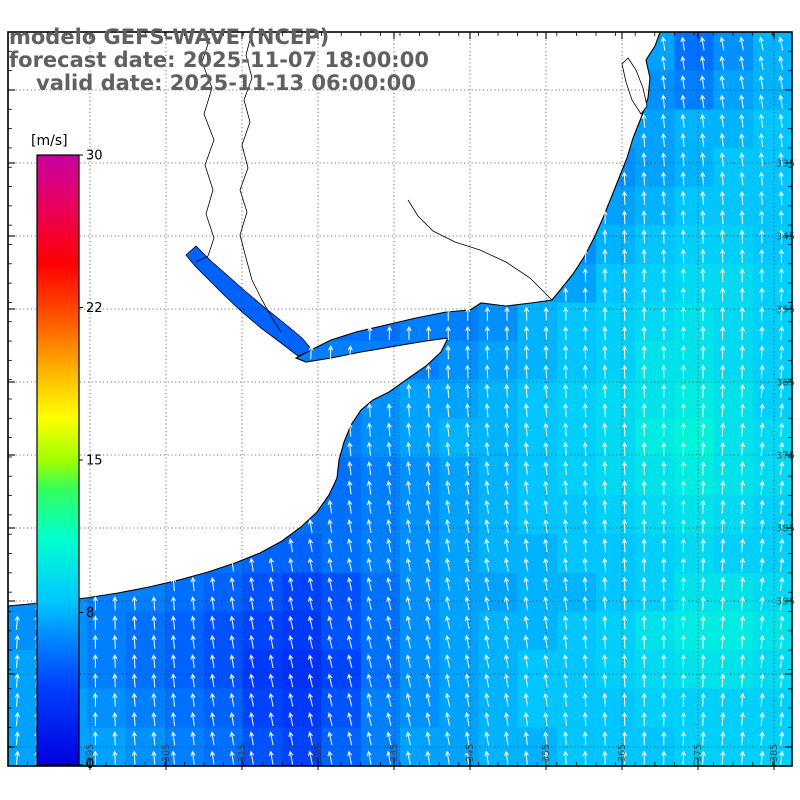 The height and width of the screenshot is (800, 800). I want to click on bottom-edge-label: 345, so click(470, 753).